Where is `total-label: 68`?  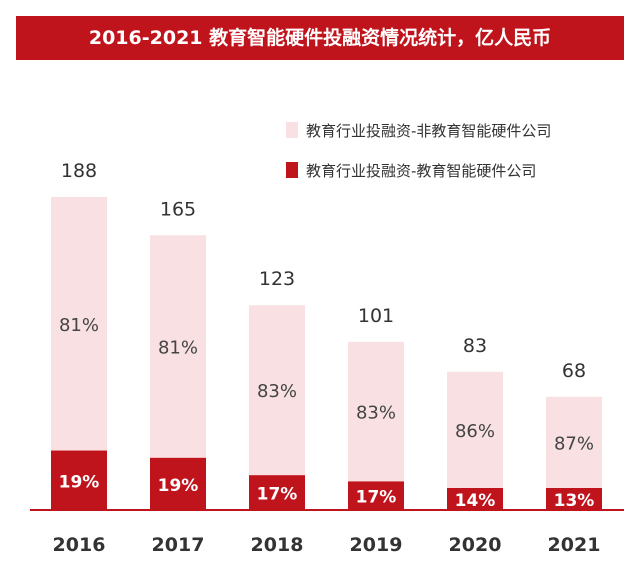 total-label: 68 is located at coordinates (574, 371).